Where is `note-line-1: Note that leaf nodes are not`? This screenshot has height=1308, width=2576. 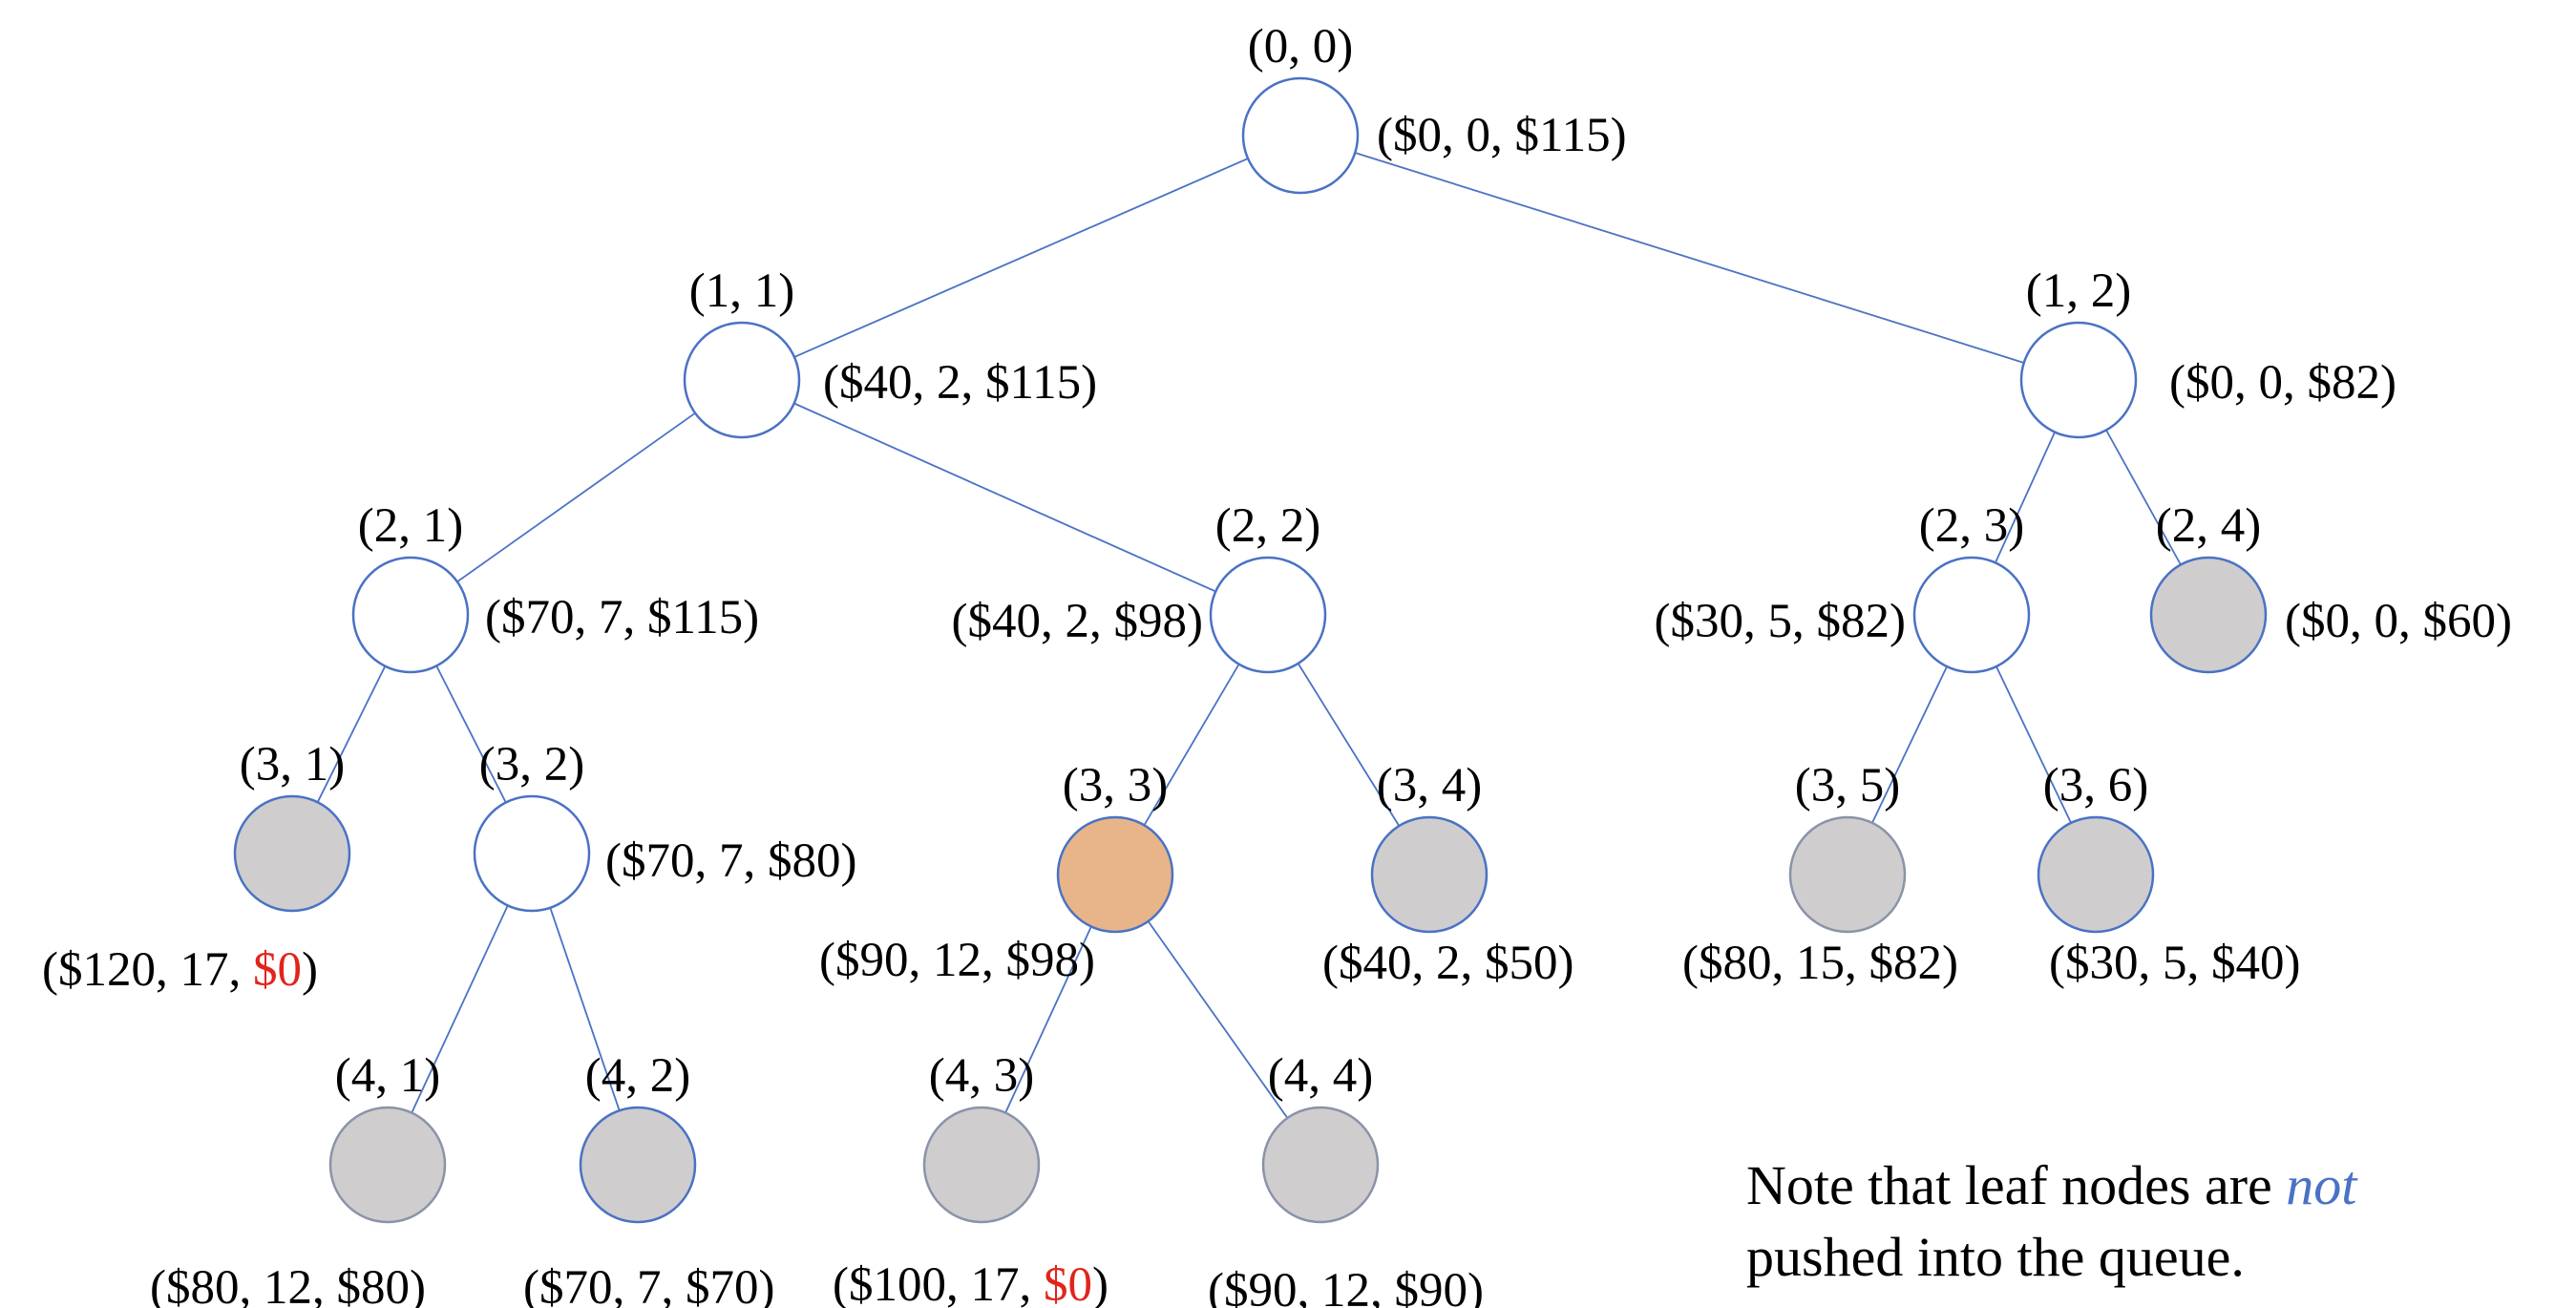
note-line-1: Note that leaf nodes are not is located at coordinates (2137, 1185).